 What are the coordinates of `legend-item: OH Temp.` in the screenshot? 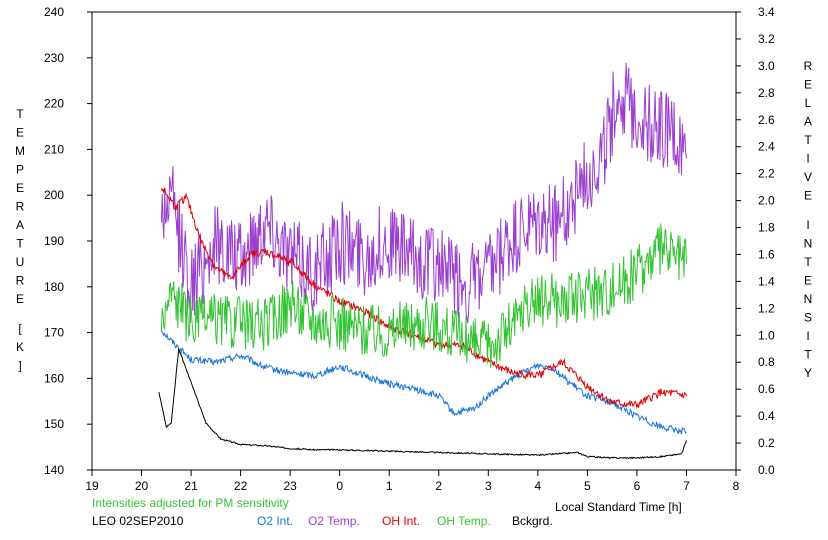 It's located at (464, 521).